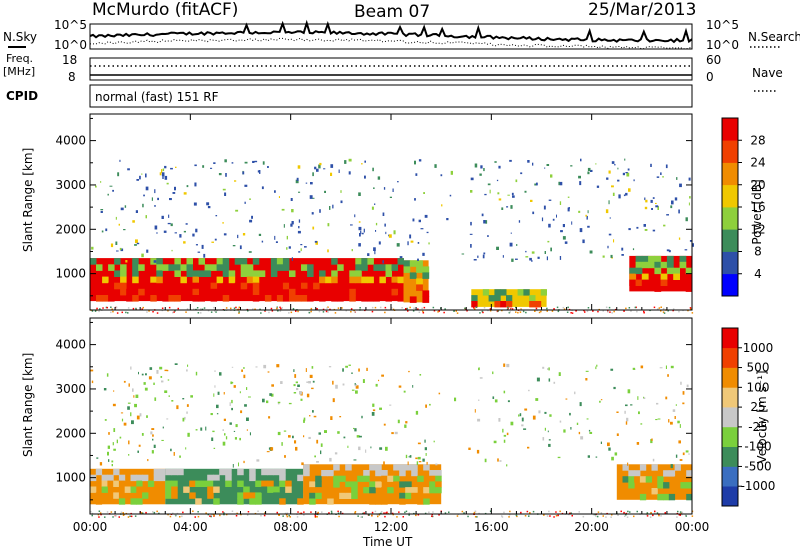  What do you see at coordinates (757, 407) in the screenshot?
I see `colorbar-tick-label: 25` at bounding box center [757, 407].